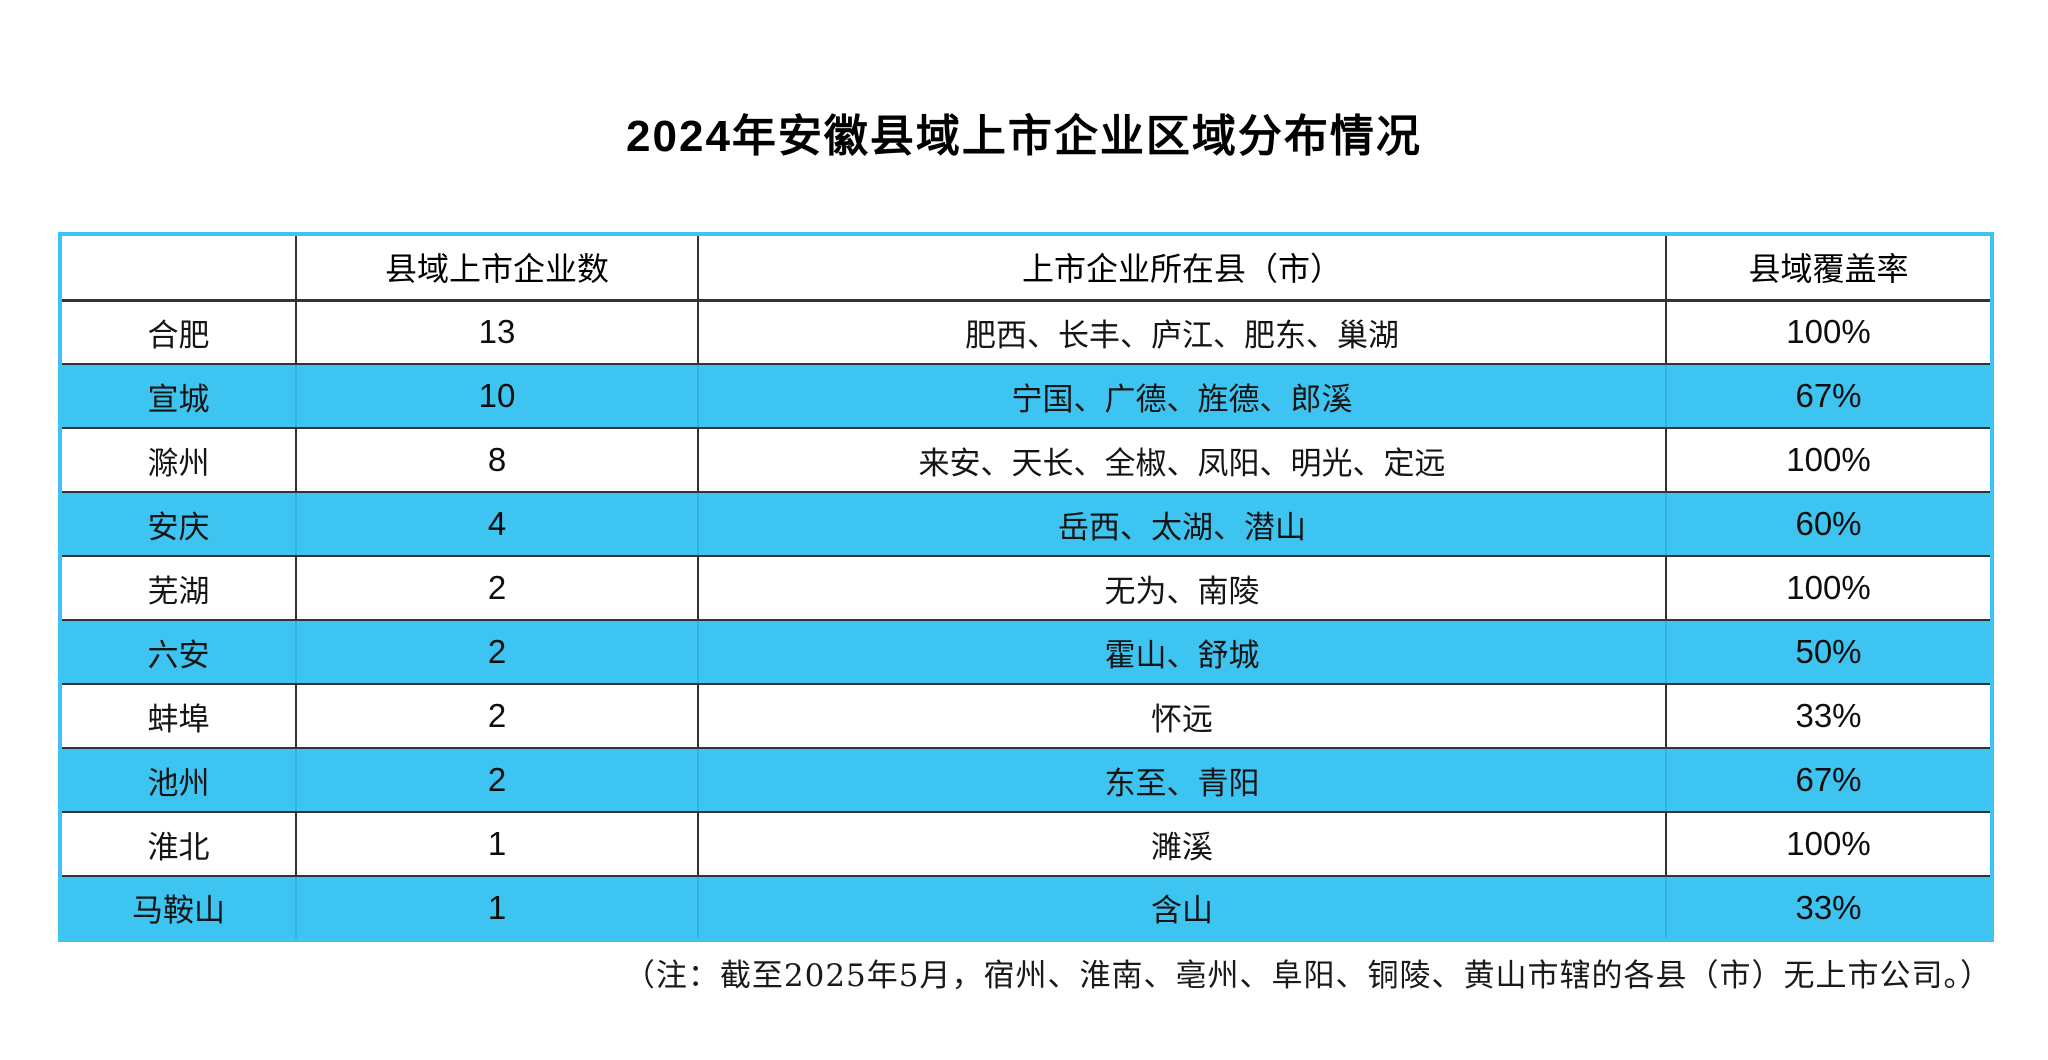  I want to click on header-company-count: 县域上市企业数, so click(497, 267).